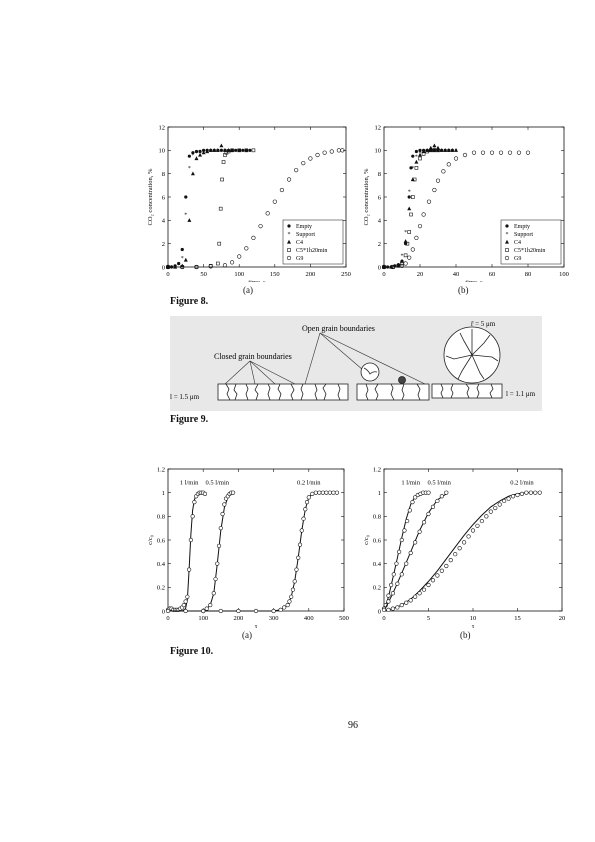 The height and width of the screenshot is (842, 595). What do you see at coordinates (521, 394) in the screenshot?
I see `right-thickness-label: l = 1.1 μm` at bounding box center [521, 394].